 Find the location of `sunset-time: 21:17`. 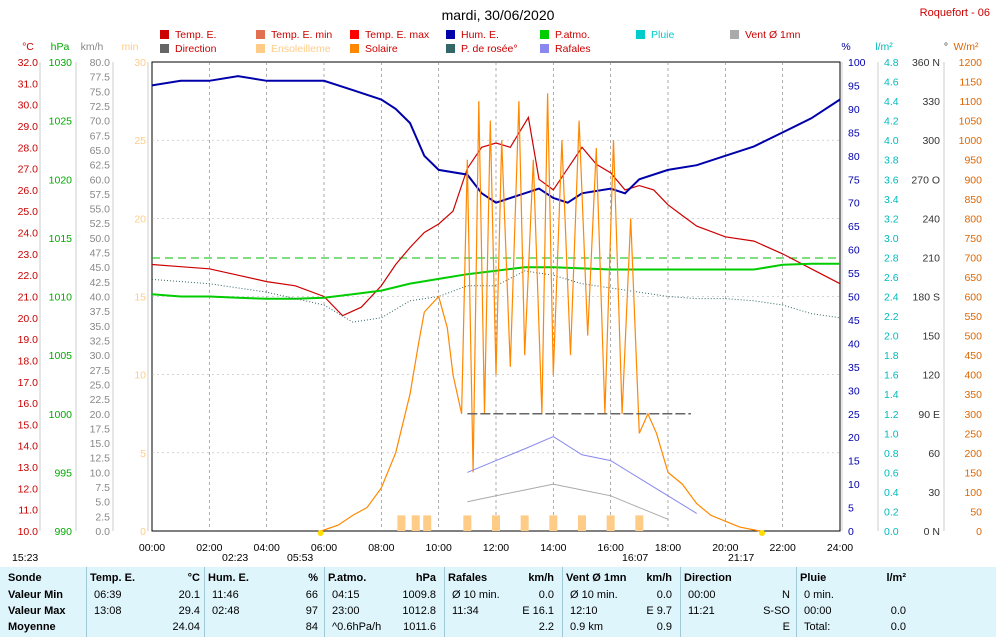

sunset-time: 21:17 is located at coordinates (741, 558).